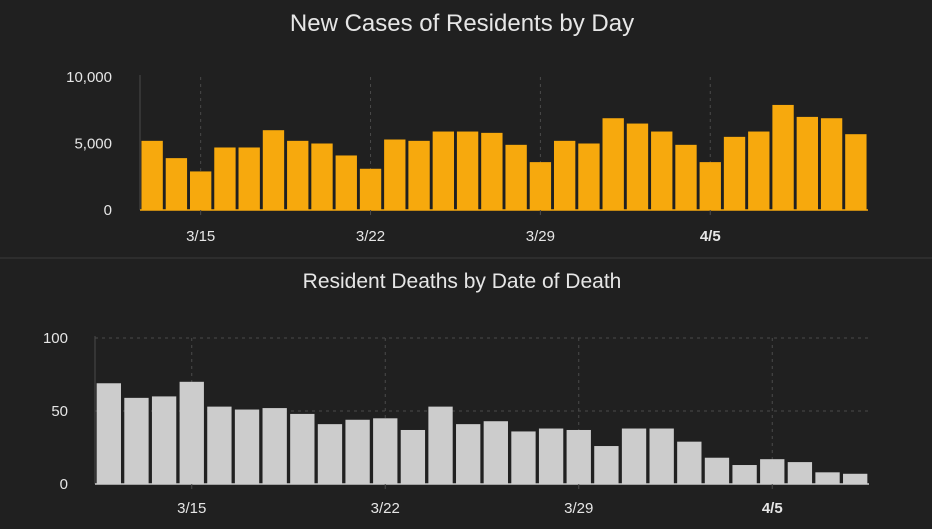 Image resolution: width=932 pixels, height=529 pixels. I want to click on cases-x-tick-label: 3/22, so click(370, 236).